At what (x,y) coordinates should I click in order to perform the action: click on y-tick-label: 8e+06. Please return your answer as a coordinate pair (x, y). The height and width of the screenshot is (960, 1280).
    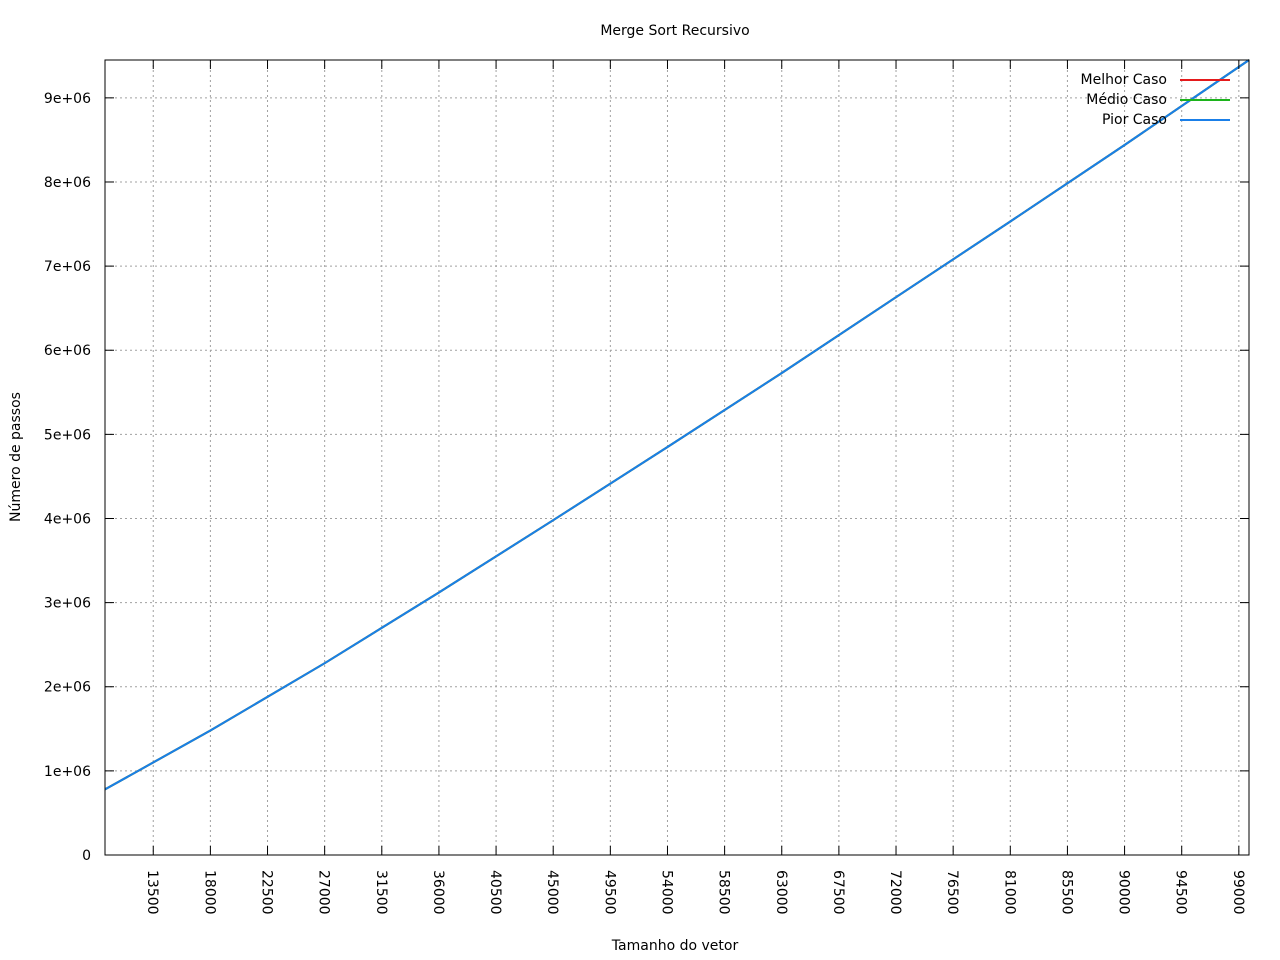
    Looking at the image, I should click on (67, 183).